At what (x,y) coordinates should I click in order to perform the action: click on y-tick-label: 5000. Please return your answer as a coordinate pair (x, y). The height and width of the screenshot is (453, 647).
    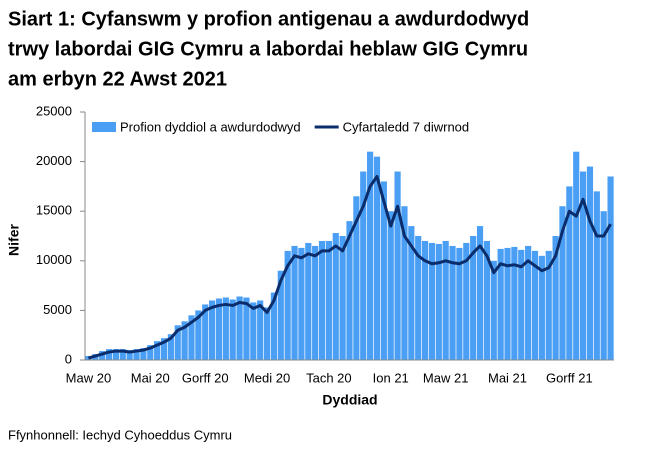
    Looking at the image, I should click on (57, 309).